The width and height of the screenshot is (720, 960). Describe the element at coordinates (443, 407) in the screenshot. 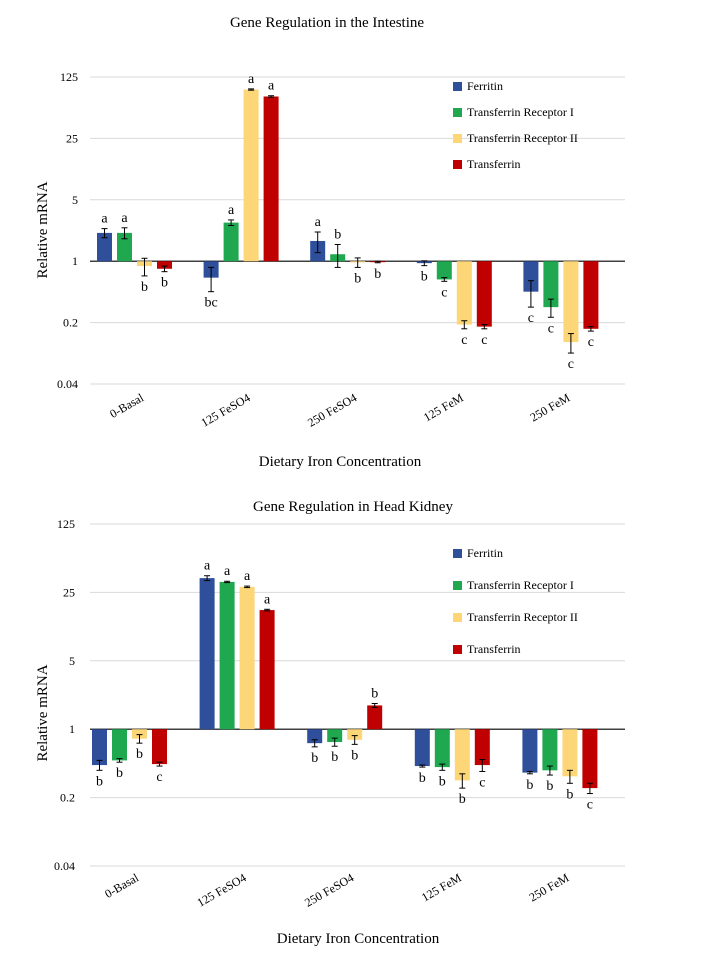

I see `x-tick-label: 125 FeM` at that location.